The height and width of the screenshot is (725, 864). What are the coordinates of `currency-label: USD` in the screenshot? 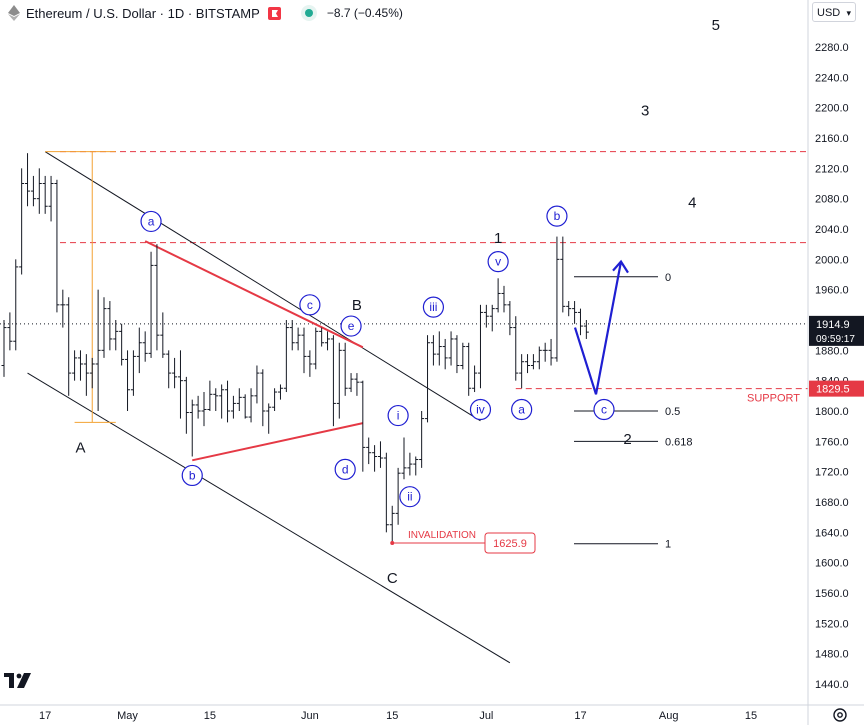 It's located at (829, 13).